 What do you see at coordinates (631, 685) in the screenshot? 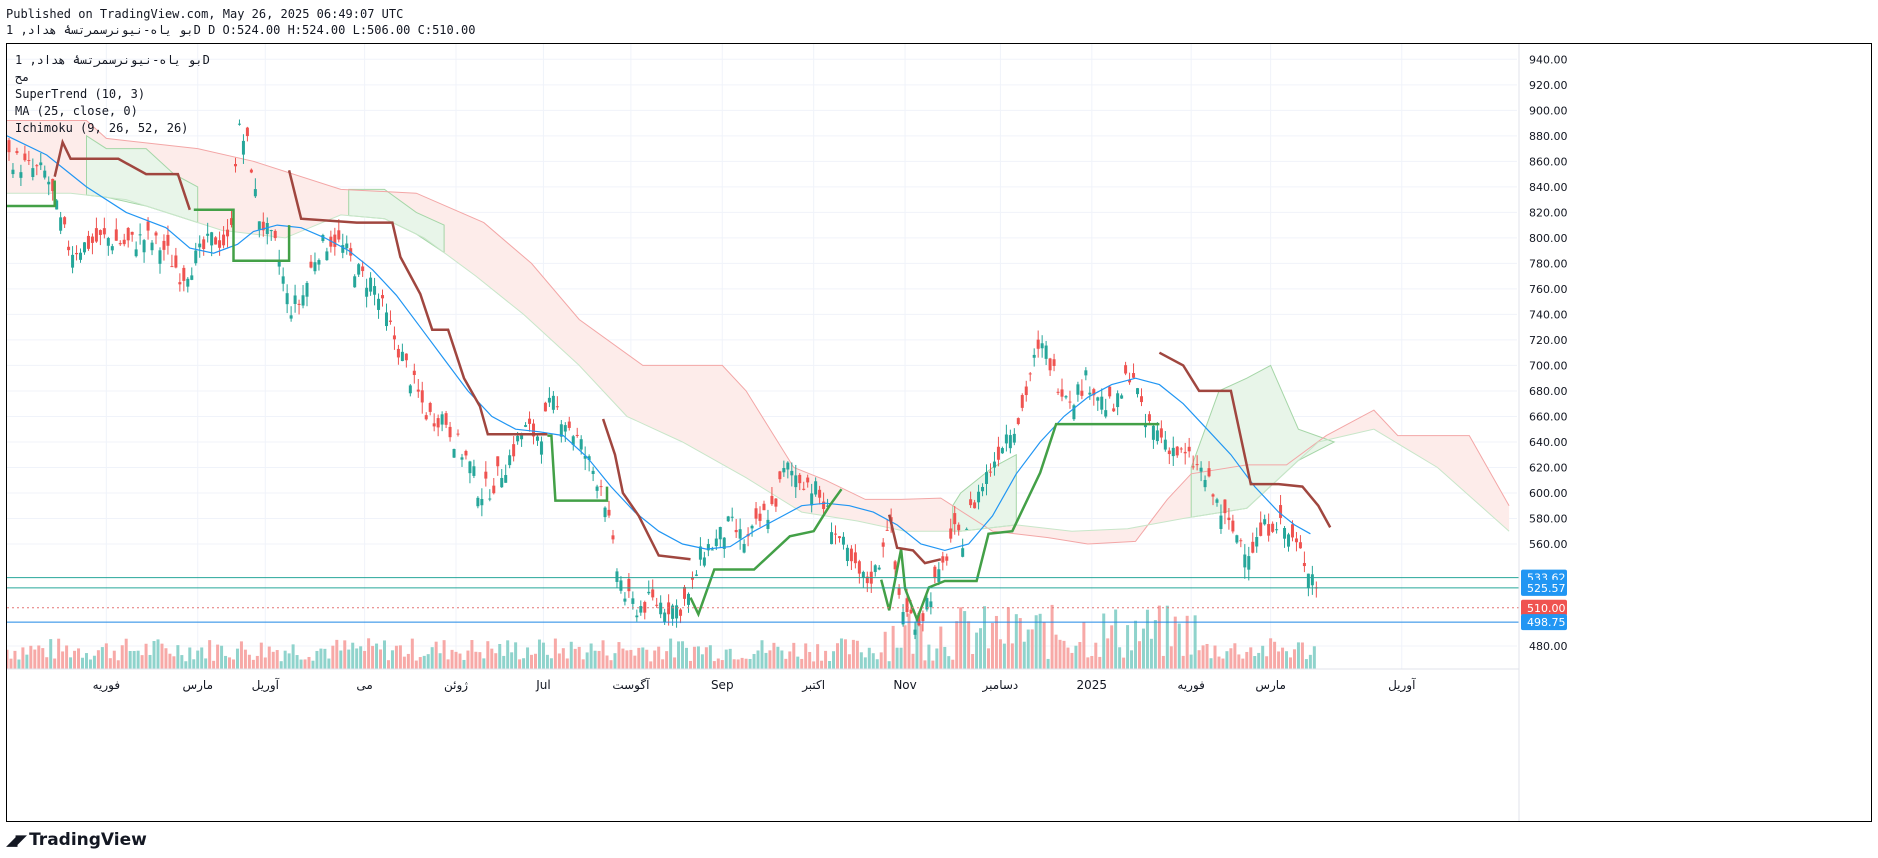
I see `x-tick-label: آگوست` at bounding box center [631, 685].